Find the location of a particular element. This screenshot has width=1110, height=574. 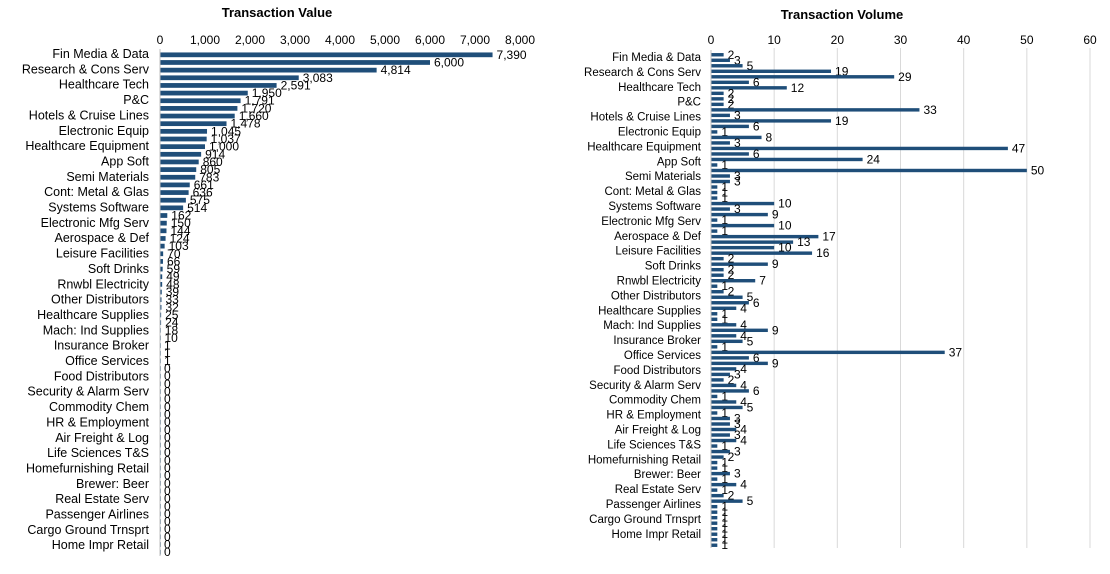

value-category-label: Semi Materials is located at coordinates (107, 177).